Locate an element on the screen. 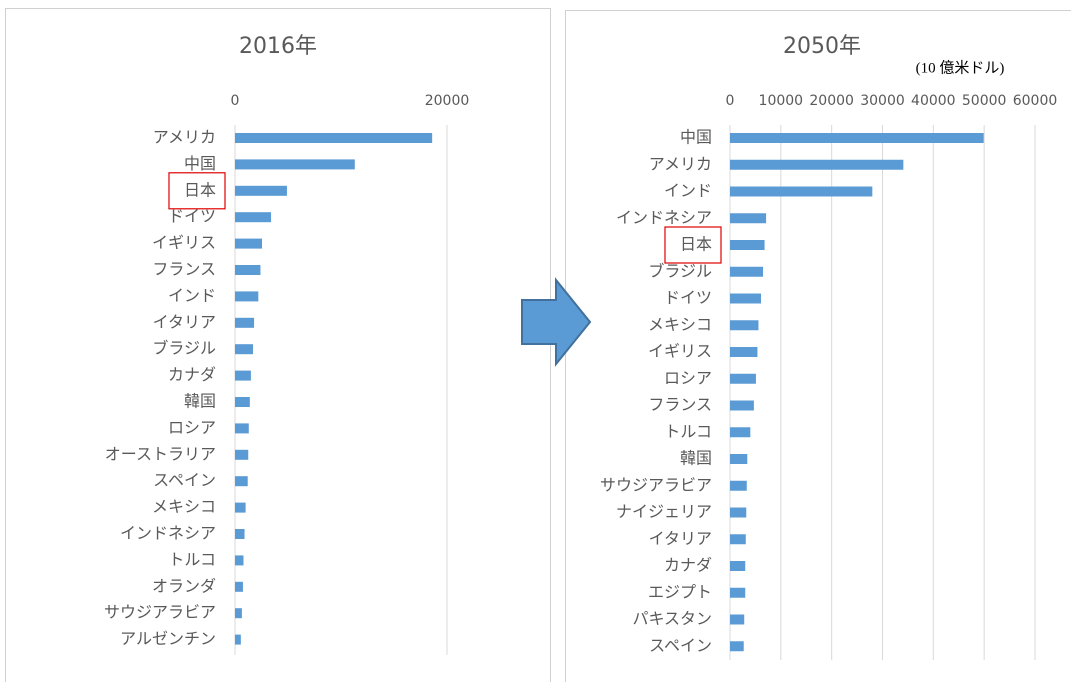  x-tick-label: 50000 is located at coordinates (984, 101).